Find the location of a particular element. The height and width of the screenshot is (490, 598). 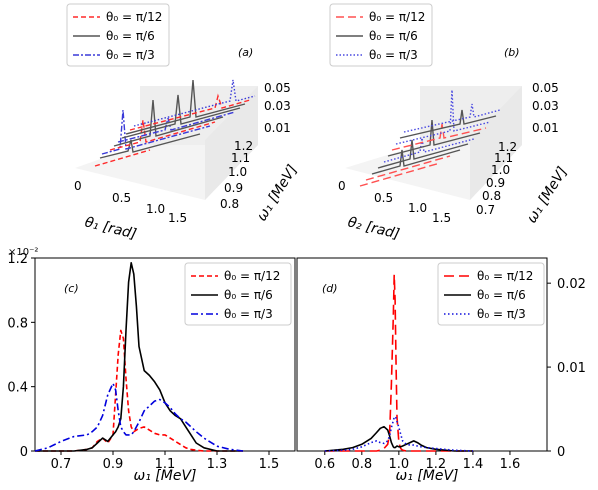

y-axis-label-a: ω₁ [MeV] is located at coordinates (277, 193).